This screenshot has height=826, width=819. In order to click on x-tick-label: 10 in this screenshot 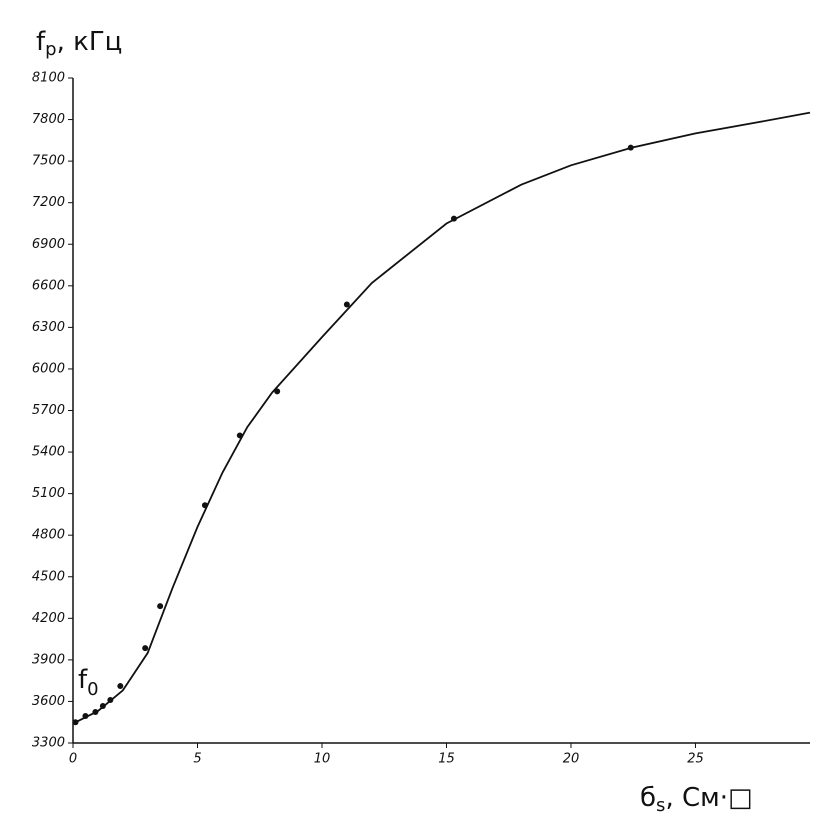, I will do `click(322, 759)`.